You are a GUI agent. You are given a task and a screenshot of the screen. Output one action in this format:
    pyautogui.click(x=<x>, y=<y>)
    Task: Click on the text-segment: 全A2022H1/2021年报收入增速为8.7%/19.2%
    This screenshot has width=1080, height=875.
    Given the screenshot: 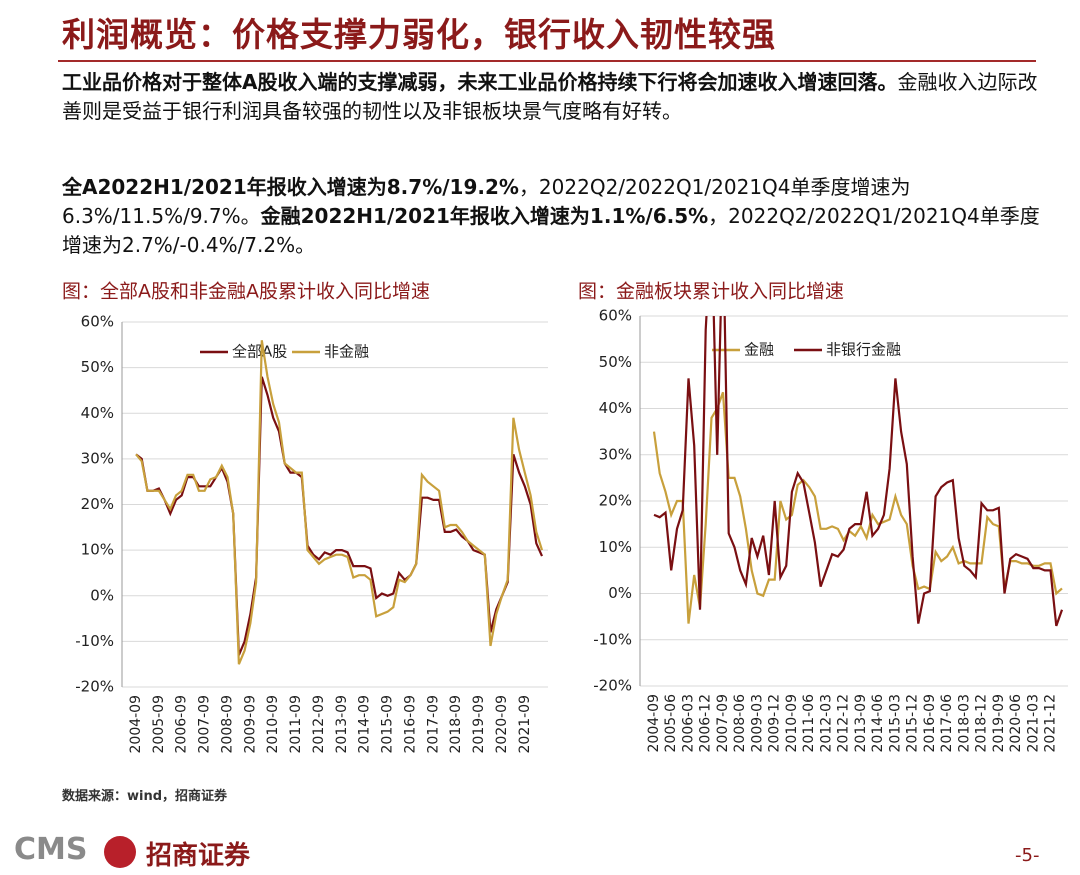 What is the action you would take?
    pyautogui.click(x=290, y=187)
    